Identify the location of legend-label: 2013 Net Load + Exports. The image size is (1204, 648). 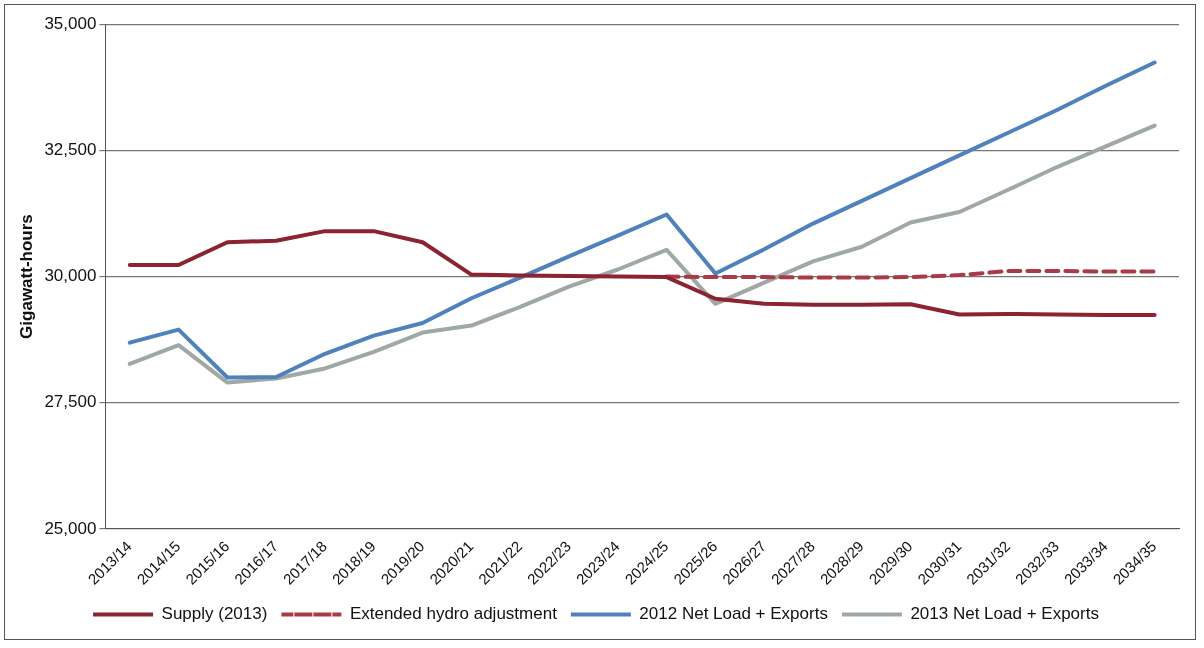
(1004, 614).